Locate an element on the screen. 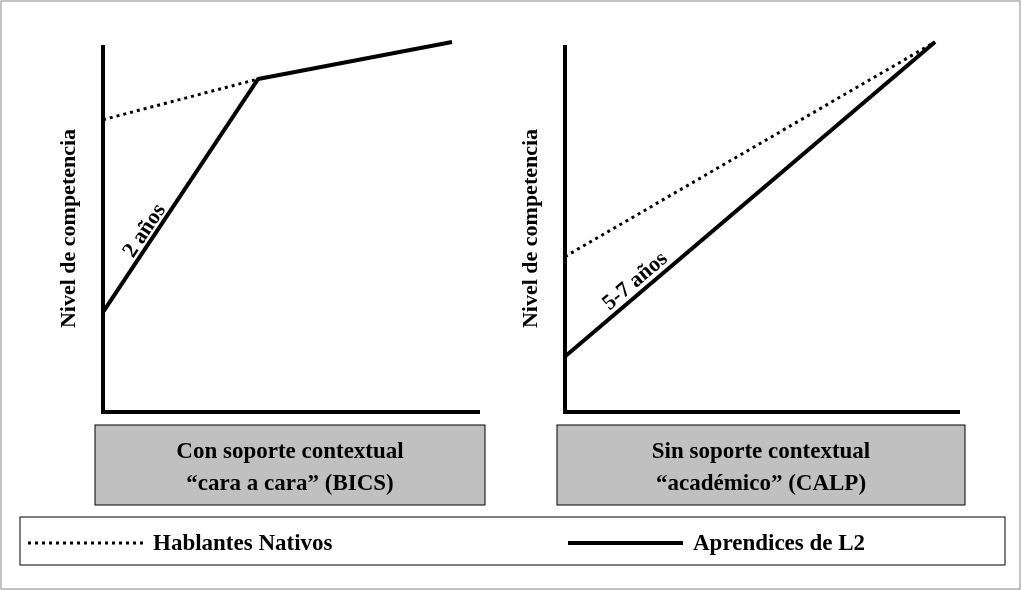 Image resolution: width=1021 pixels, height=590 pixels. annotation: 5-7 años is located at coordinates (634, 279).